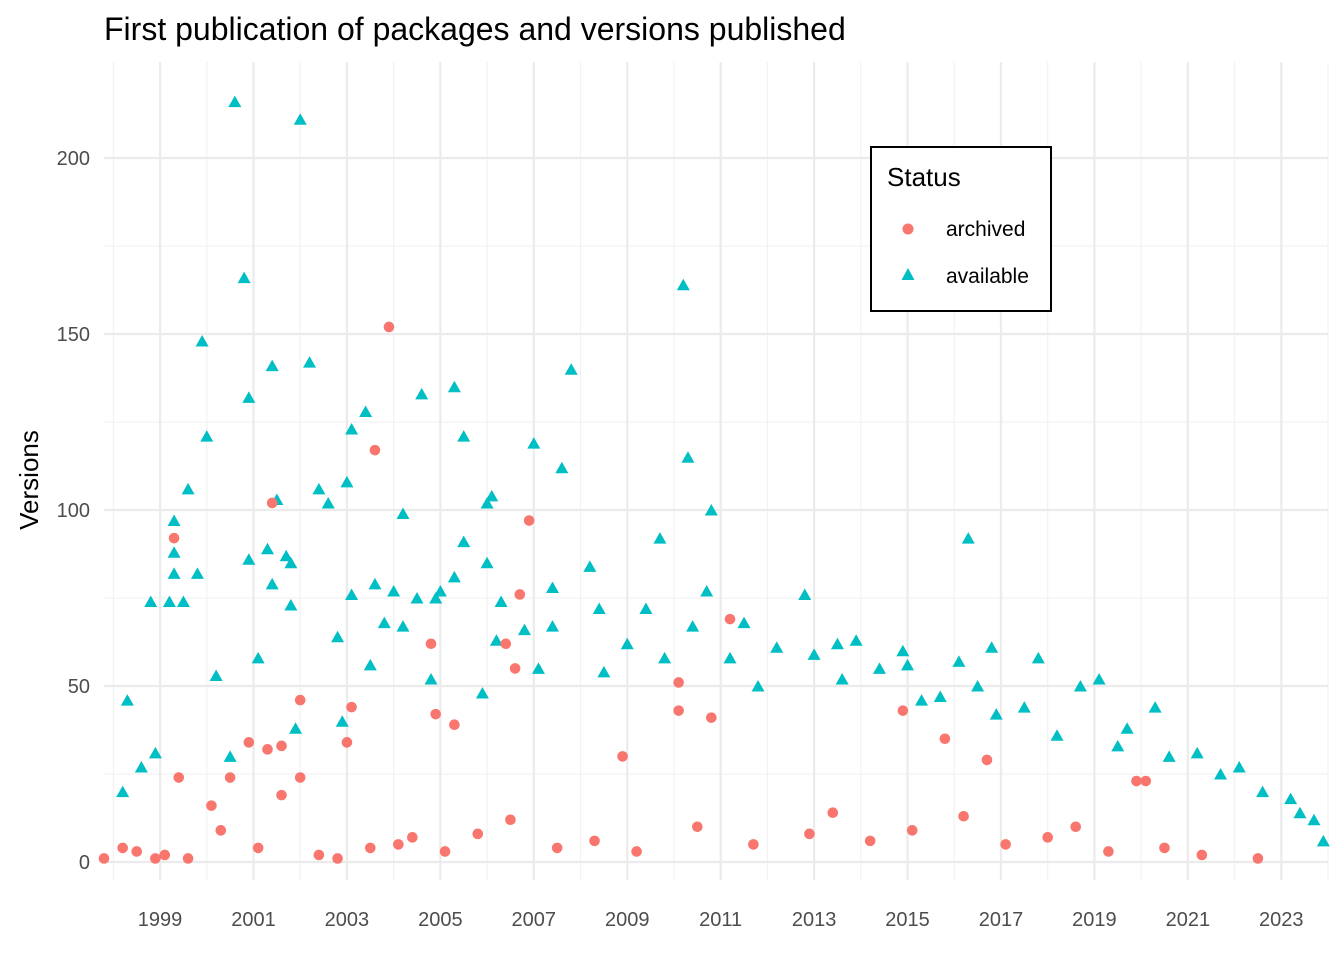 The width and height of the screenshot is (1344, 960). Describe the element at coordinates (29, 480) in the screenshot. I see `y-axis-title: Versions` at that location.